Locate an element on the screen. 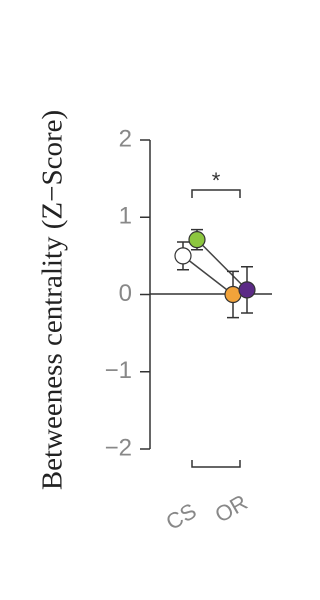  significance-bracket is located at coordinates (216, 193).